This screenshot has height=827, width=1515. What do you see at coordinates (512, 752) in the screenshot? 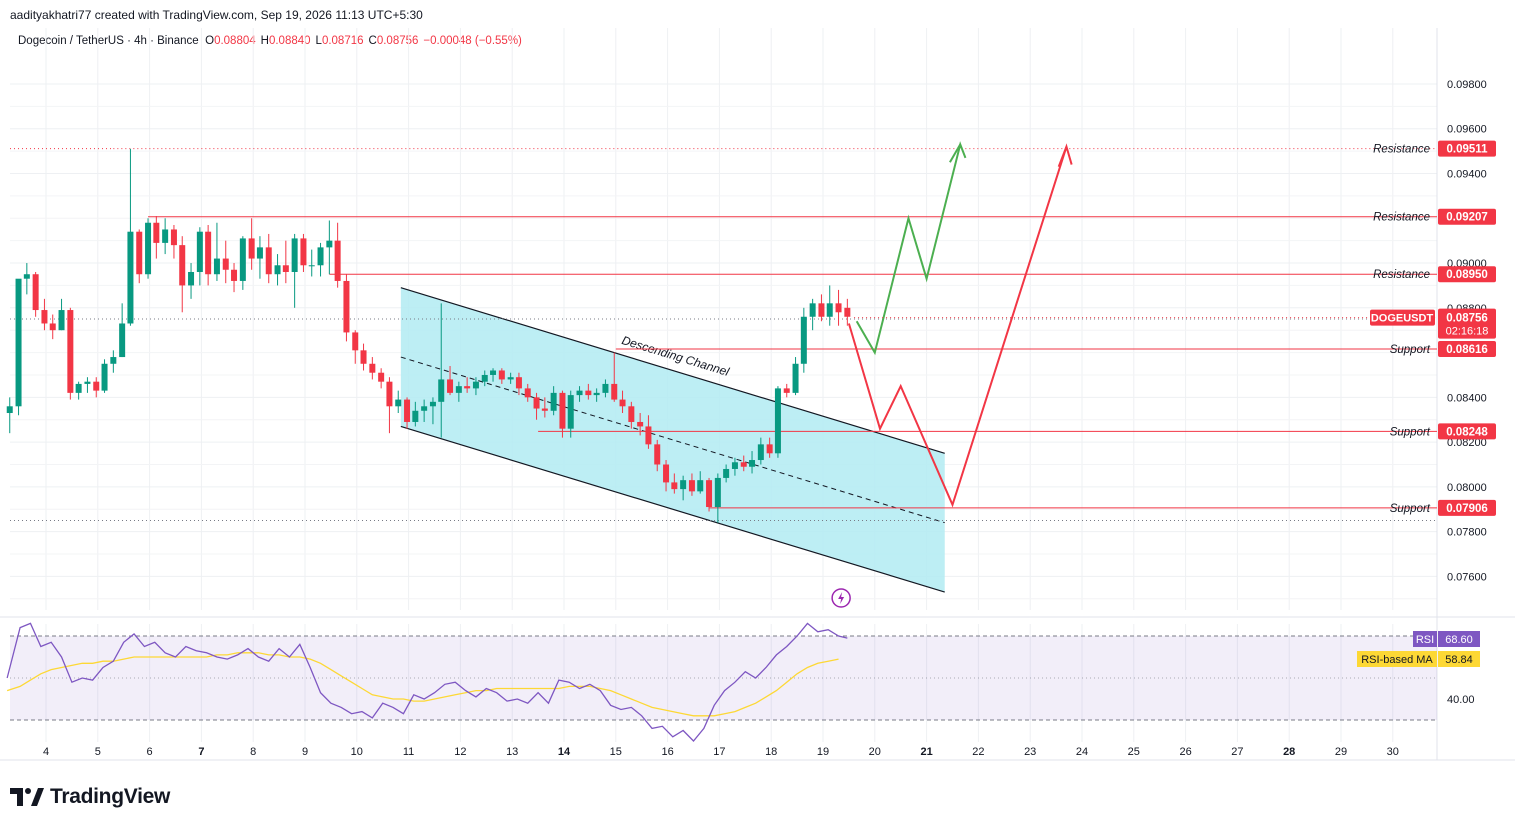
I see `x-tick-label: 13` at bounding box center [512, 752].